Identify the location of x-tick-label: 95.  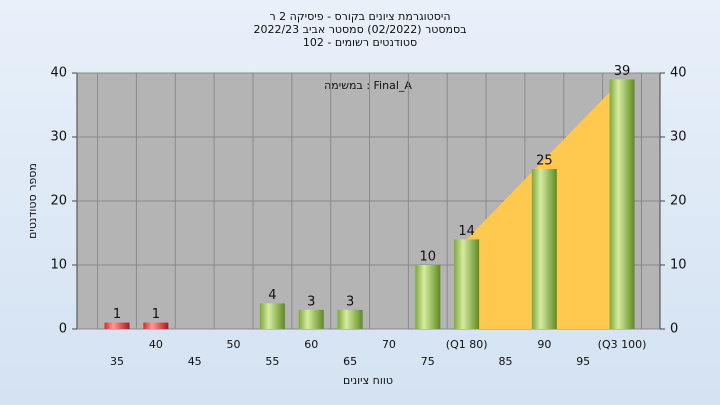
(583, 361).